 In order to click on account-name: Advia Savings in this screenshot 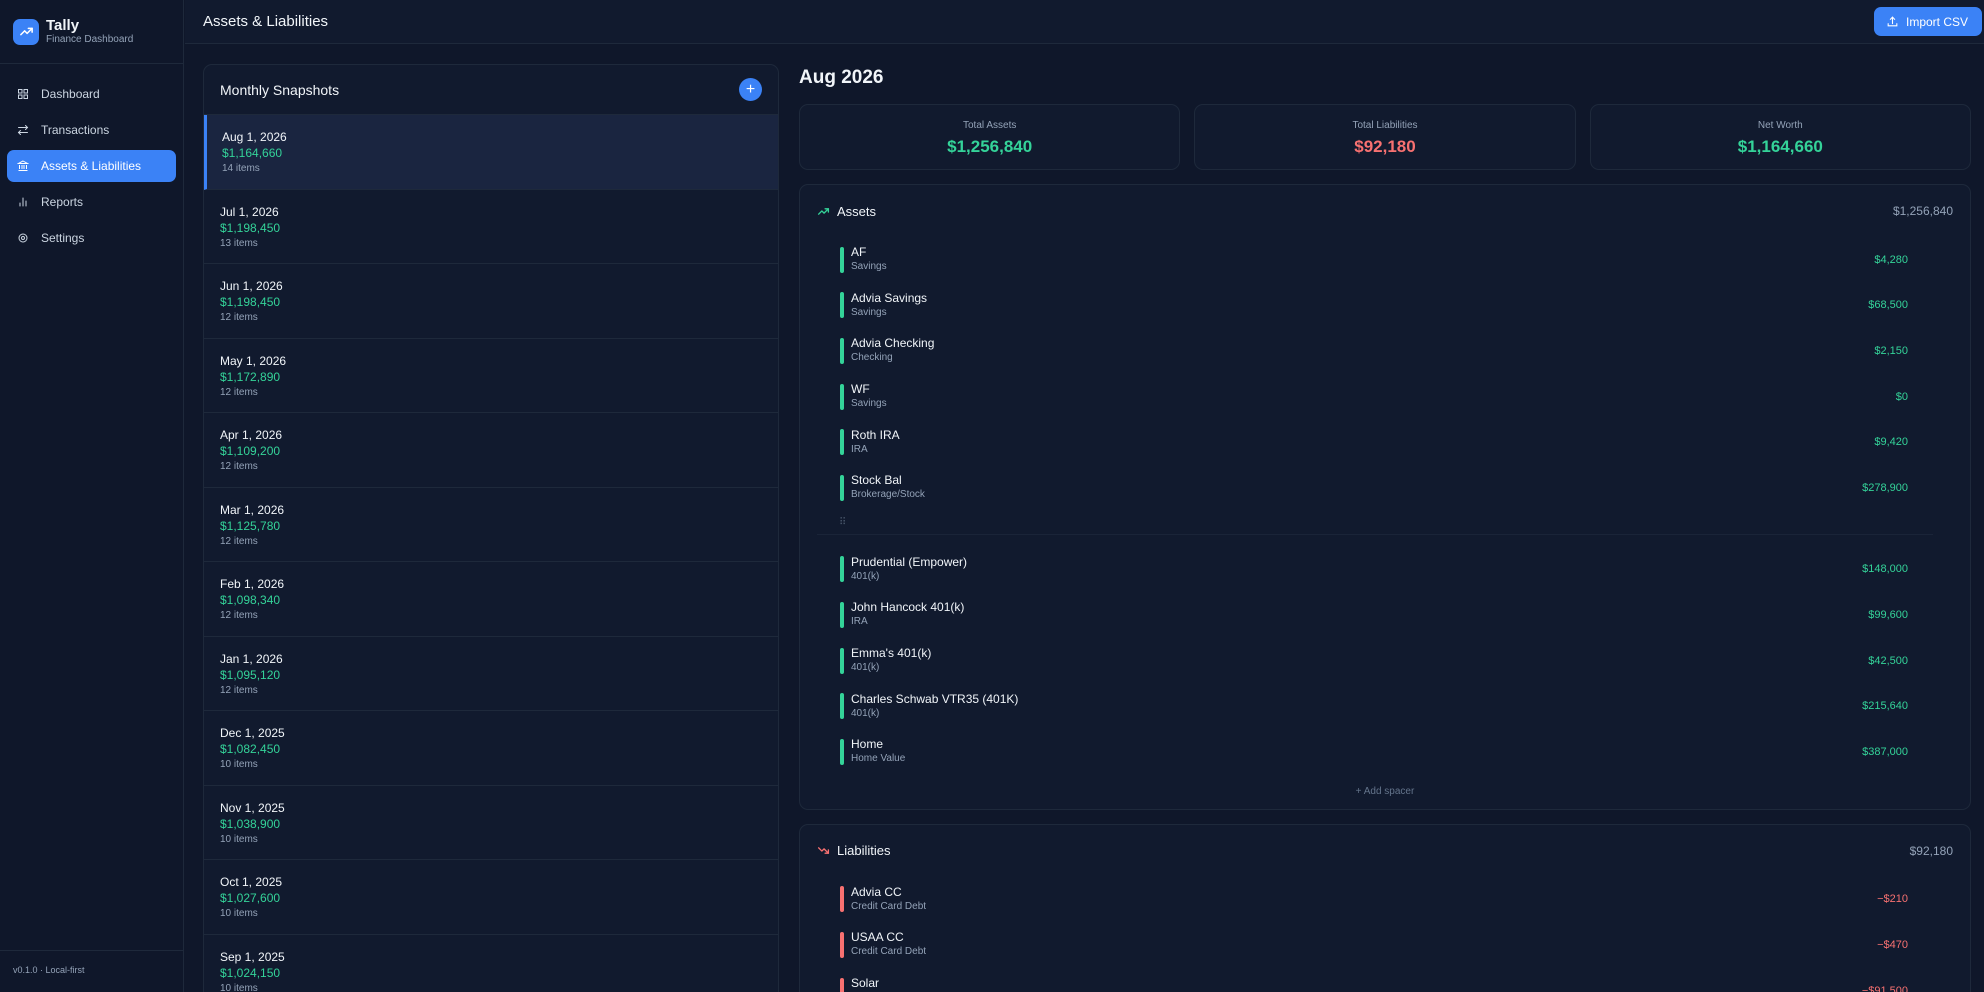, I will do `click(889, 297)`.